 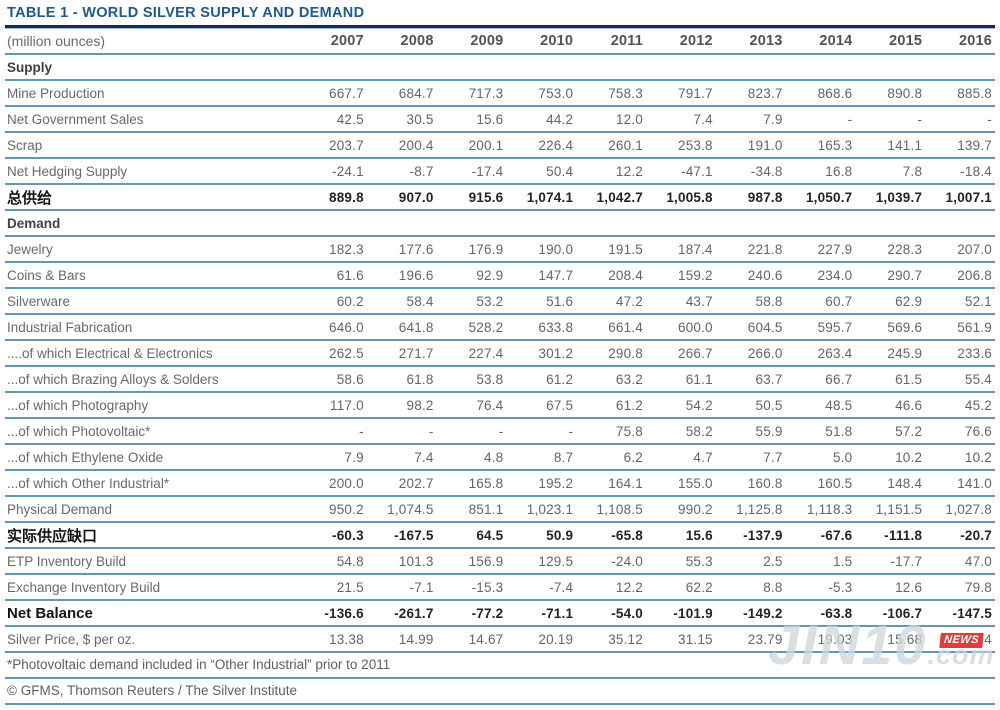 I want to click on cell-value: 141.0, so click(x=960, y=483).